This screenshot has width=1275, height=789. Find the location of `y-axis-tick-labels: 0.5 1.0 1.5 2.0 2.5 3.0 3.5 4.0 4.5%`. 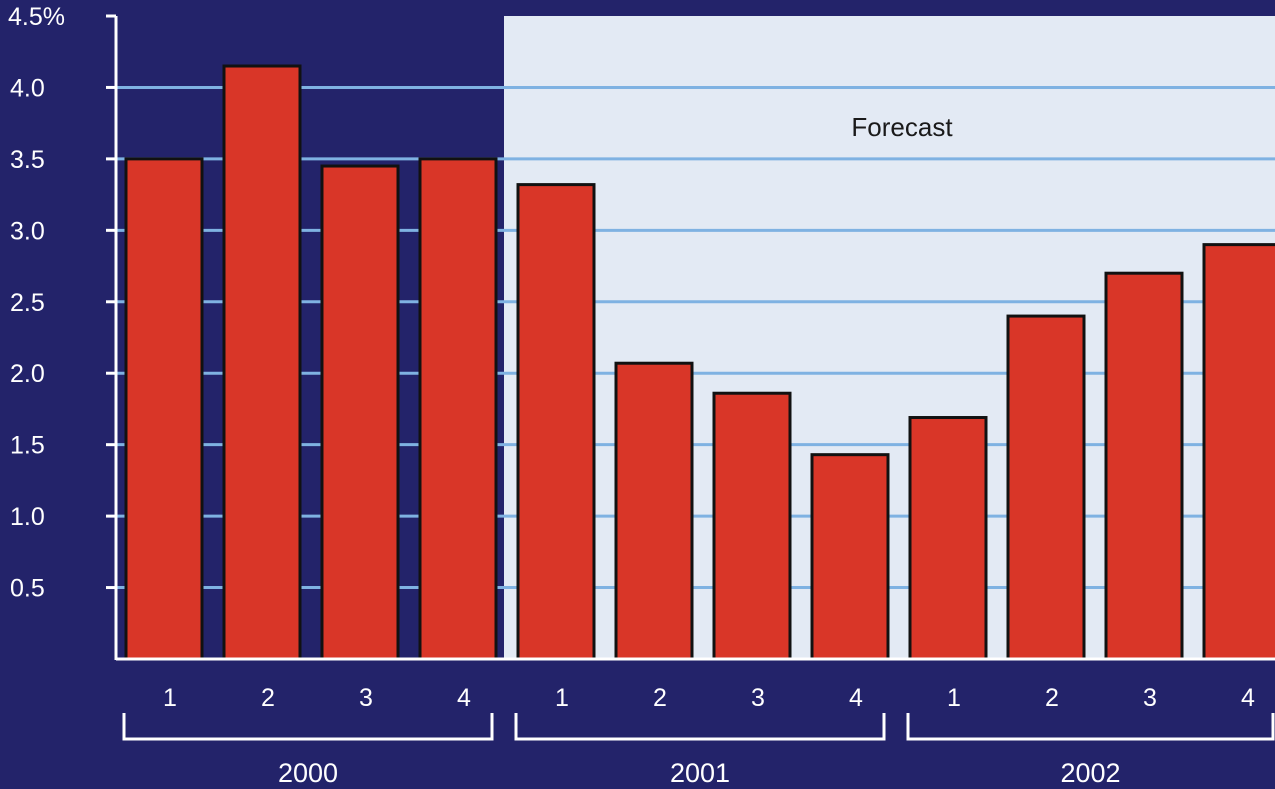

y-axis-tick-labels: 0.5 1.0 1.5 2.0 2.5 3.0 3.5 4.0 4.5% is located at coordinates (36, 303).